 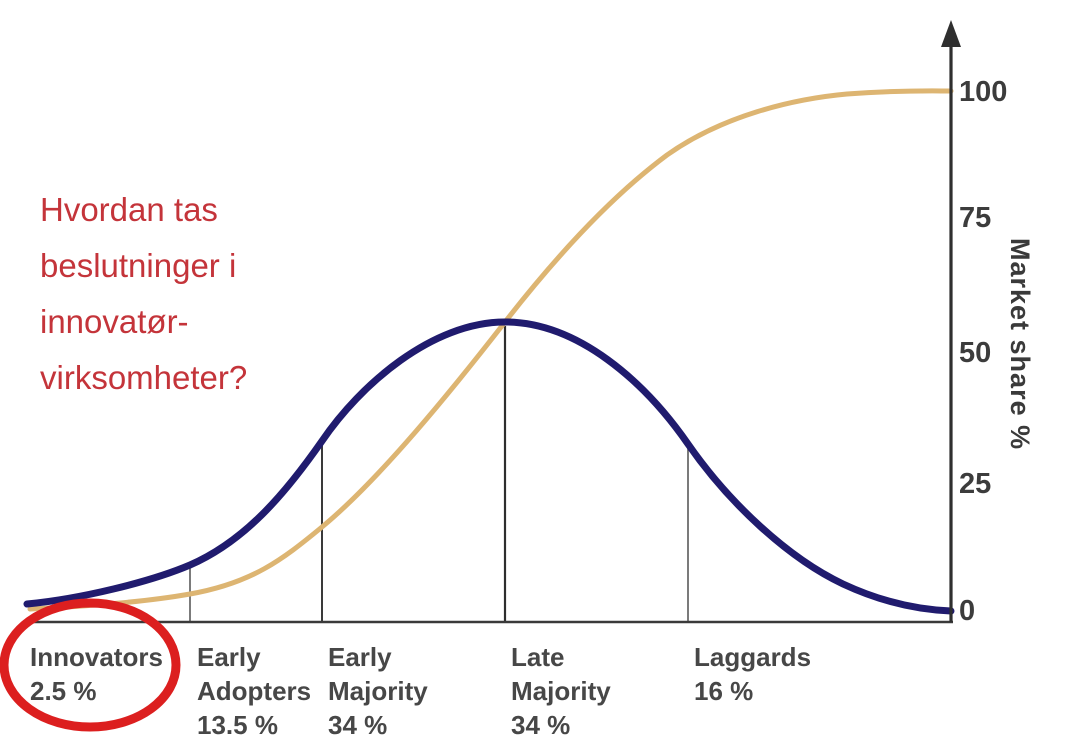 What do you see at coordinates (1020, 344) in the screenshot?
I see `y-axis-title: Market share %` at bounding box center [1020, 344].